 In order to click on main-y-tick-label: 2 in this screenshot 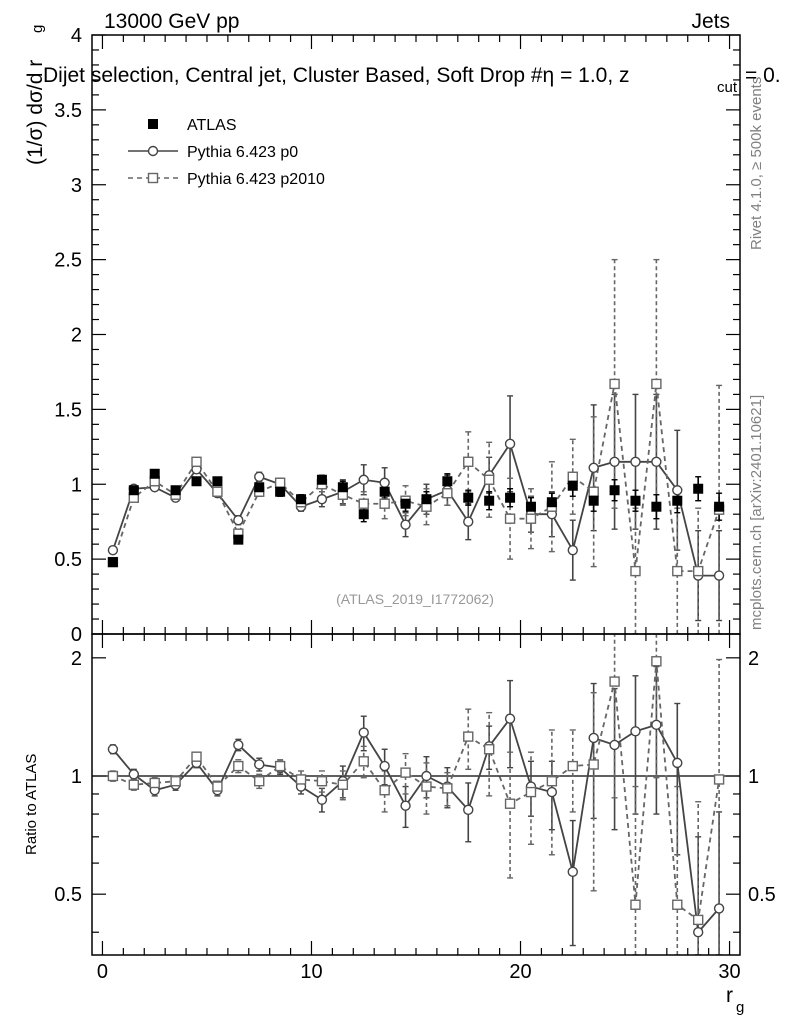, I will do `click(76, 336)`.